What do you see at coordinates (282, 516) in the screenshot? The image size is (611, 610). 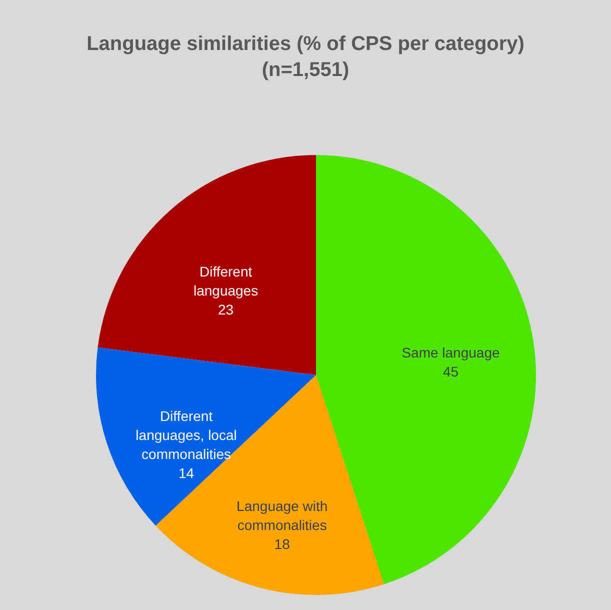 I see `slice-label: Language with commonalities` at bounding box center [282, 516].